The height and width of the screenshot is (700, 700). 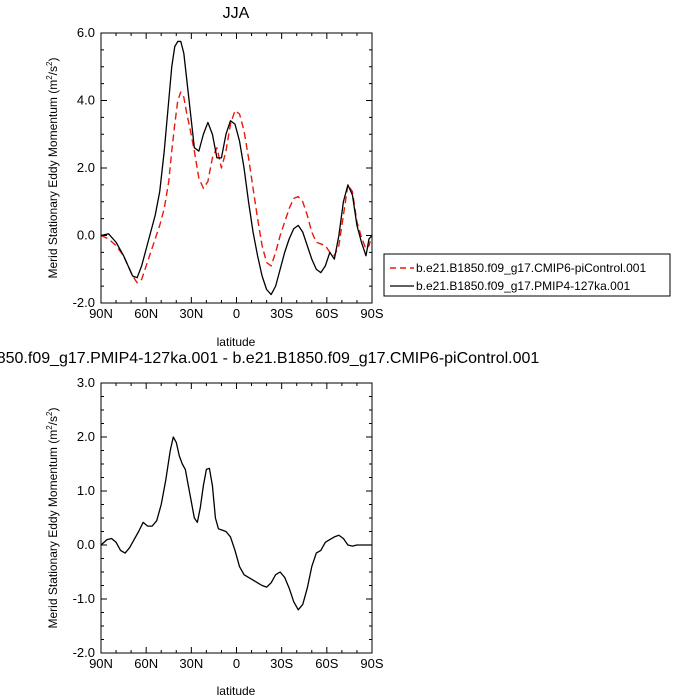 I want to click on bottom-y-axis-title-mid: /s, so click(x=53, y=420).